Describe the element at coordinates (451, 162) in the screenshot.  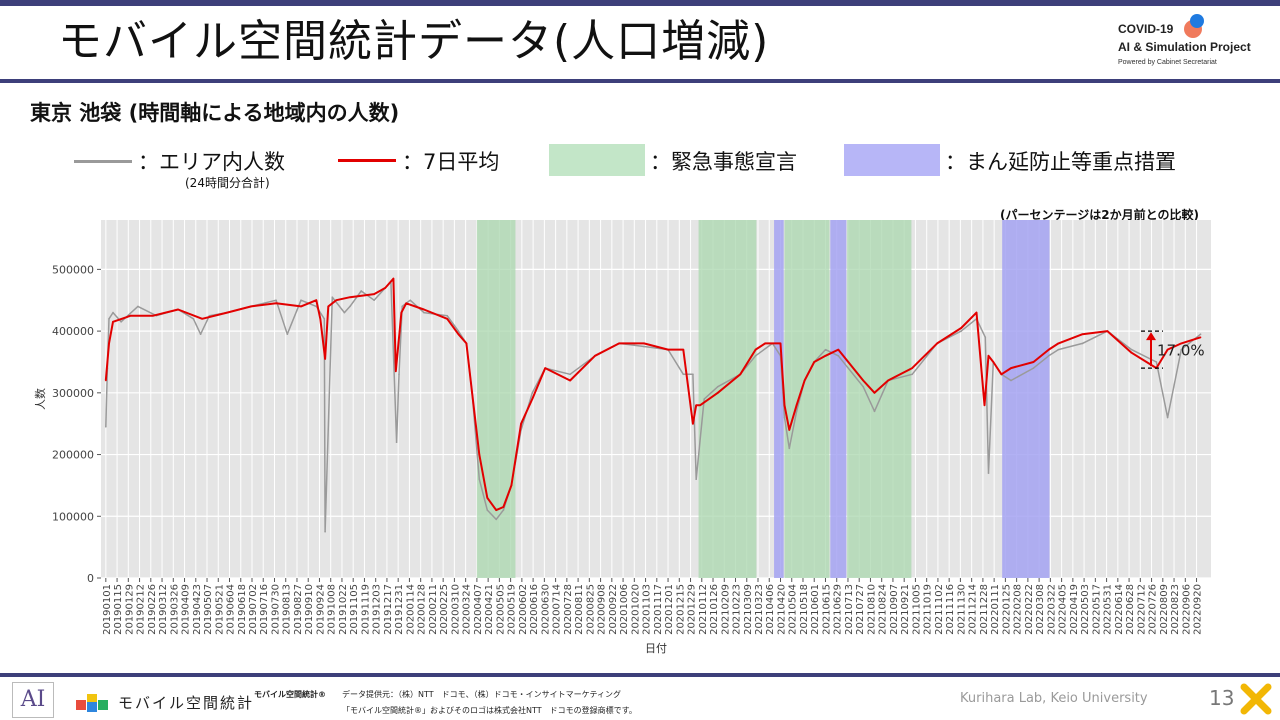
I see `legend-red-label: ：7日平均` at that location.